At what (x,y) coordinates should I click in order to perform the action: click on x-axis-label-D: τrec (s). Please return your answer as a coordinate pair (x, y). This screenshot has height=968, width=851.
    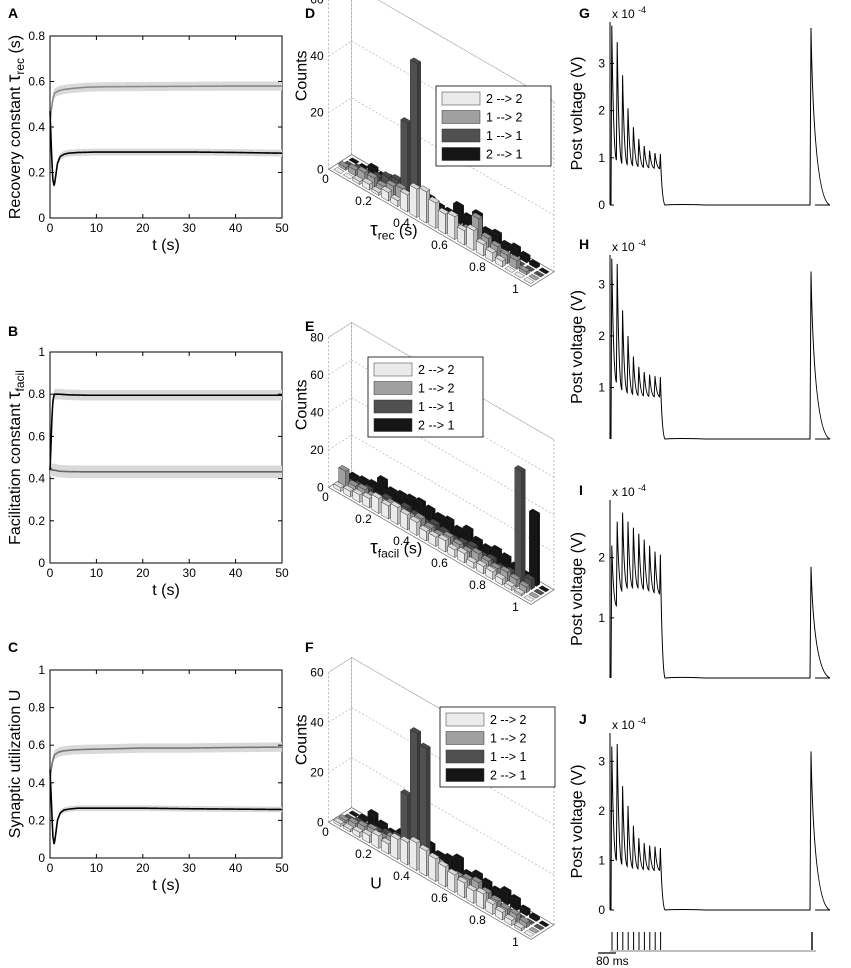
    Looking at the image, I should click on (393, 230).